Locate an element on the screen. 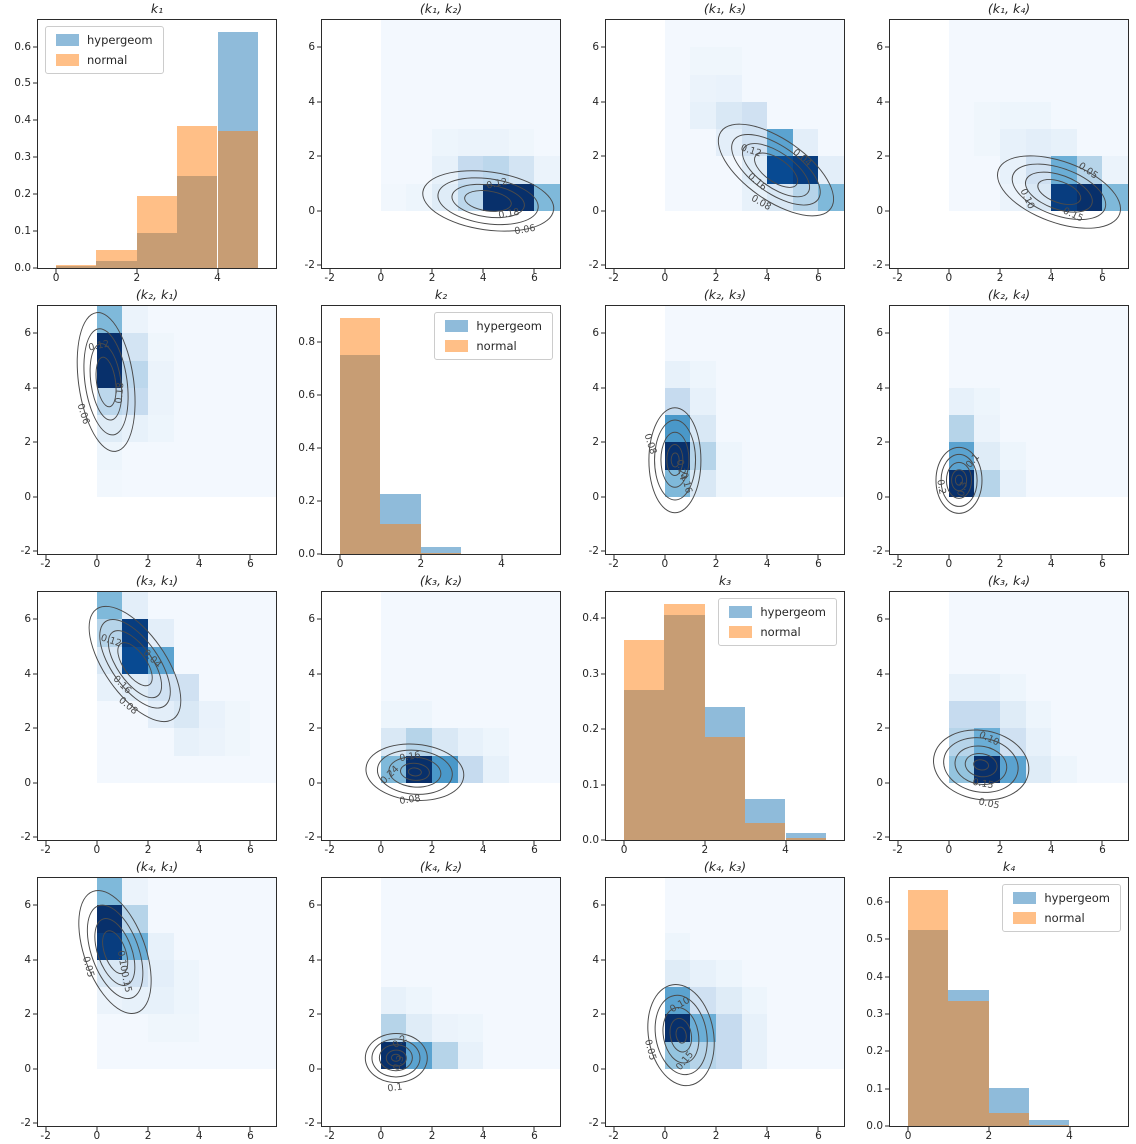  panel-title-k4k1: (k₄, k₁) is located at coordinates (157, 866).